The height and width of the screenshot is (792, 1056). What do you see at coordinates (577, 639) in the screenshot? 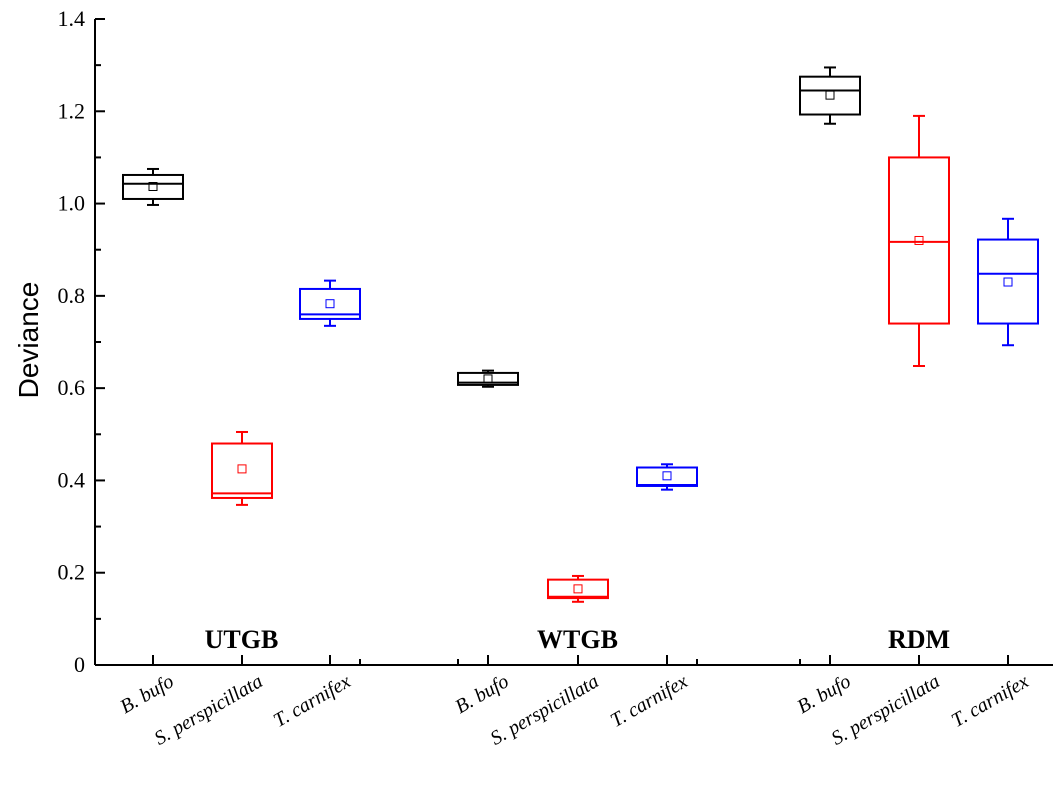
I see `group-label-wtgb: WTGB` at bounding box center [577, 639].